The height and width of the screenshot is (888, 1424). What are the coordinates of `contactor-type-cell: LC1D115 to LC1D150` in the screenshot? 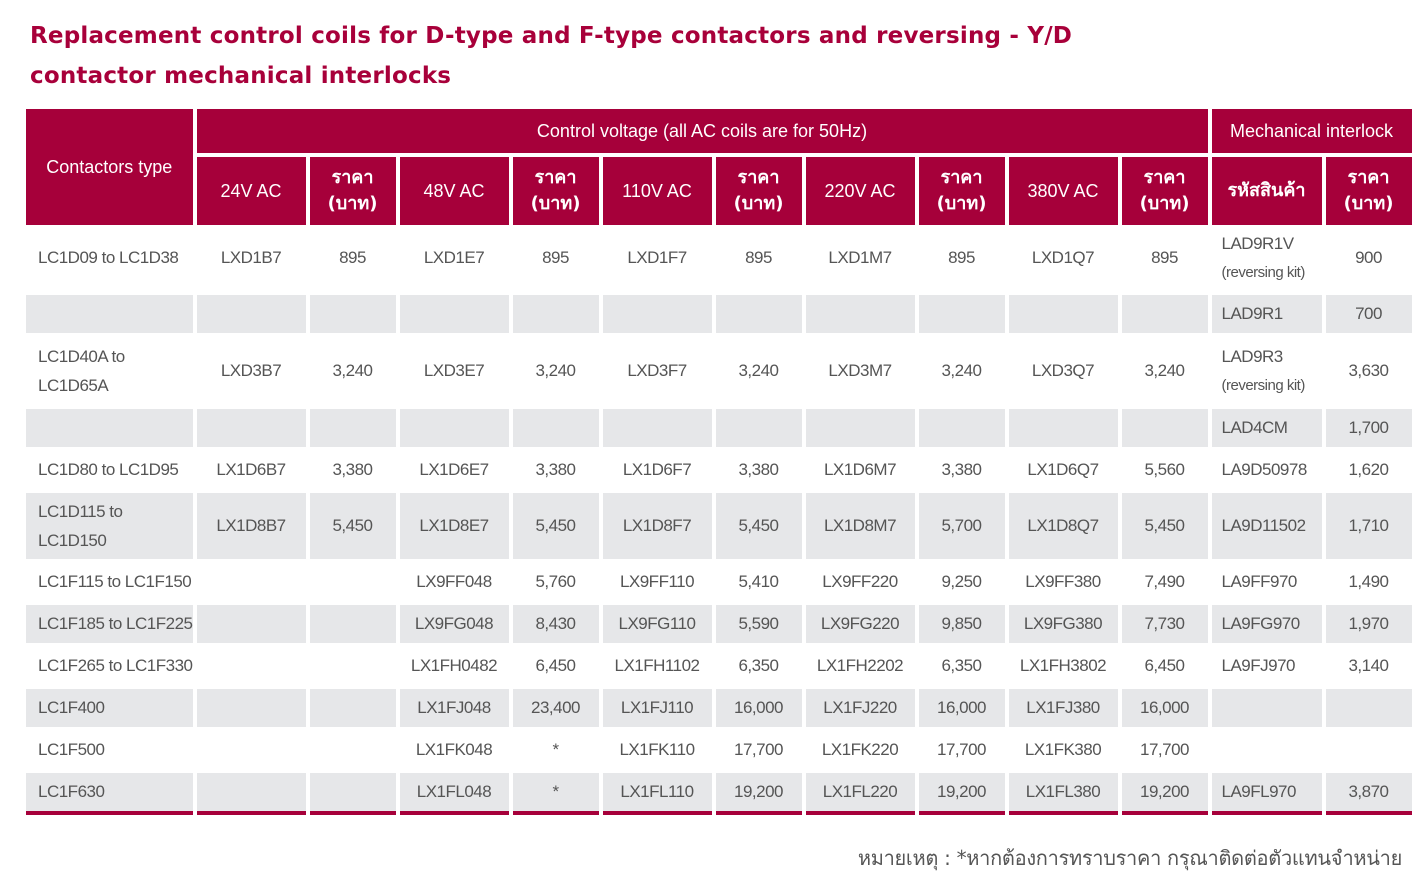 It's located at (109, 528).